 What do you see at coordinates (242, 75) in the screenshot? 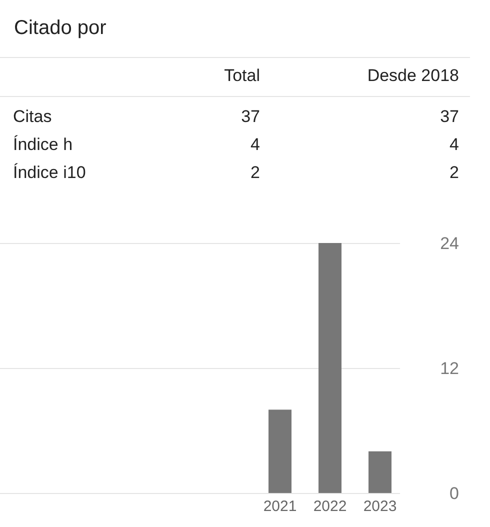
I see `text: Total` at bounding box center [242, 75].